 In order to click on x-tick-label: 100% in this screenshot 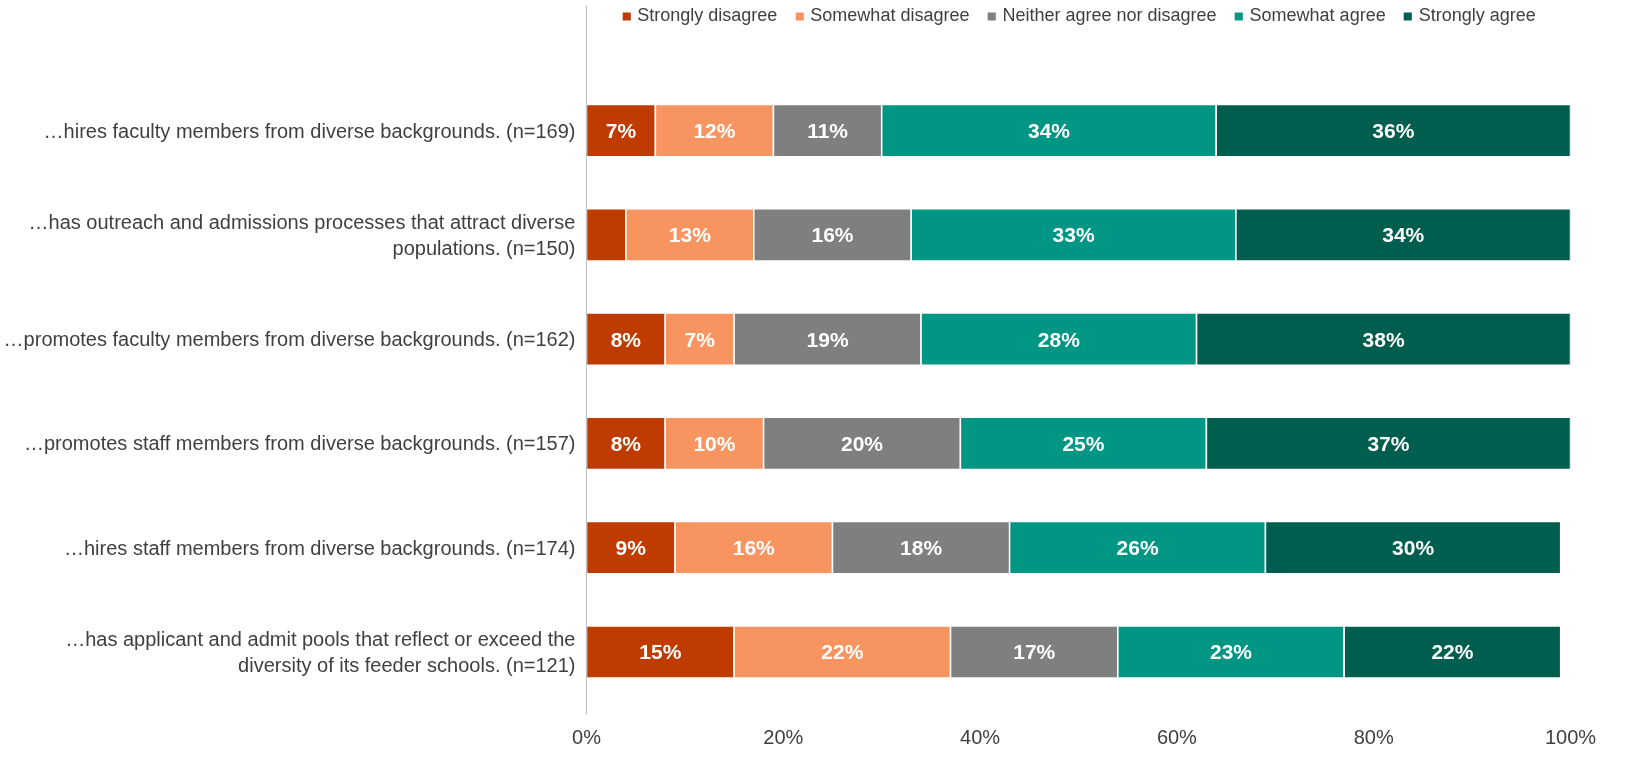, I will do `click(1570, 736)`.